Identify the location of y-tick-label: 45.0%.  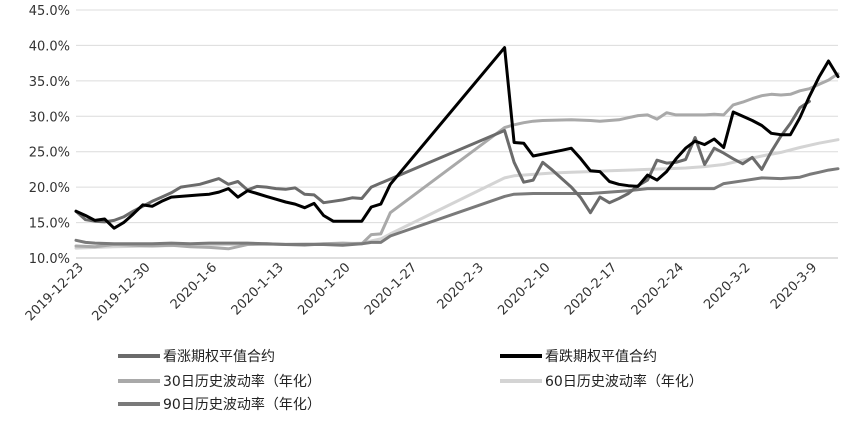
(49, 11).